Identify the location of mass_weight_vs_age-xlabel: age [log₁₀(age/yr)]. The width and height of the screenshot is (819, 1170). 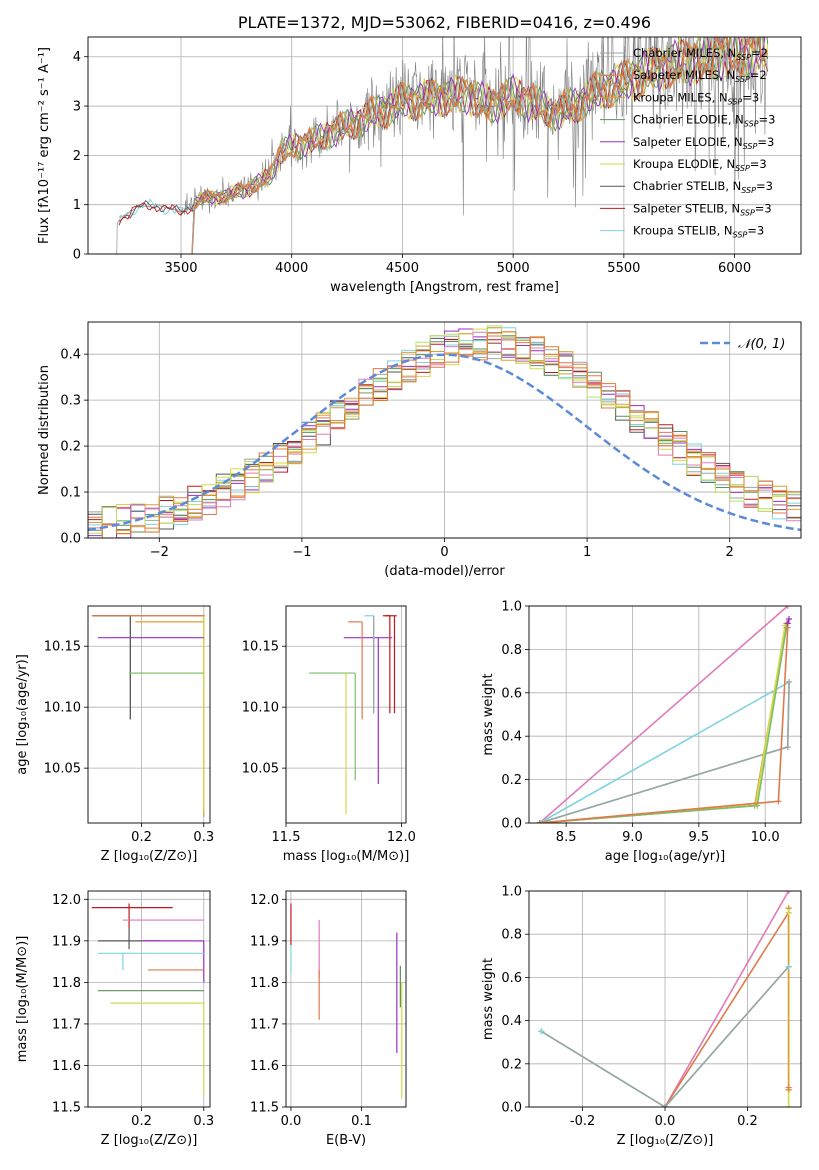
(665, 856).